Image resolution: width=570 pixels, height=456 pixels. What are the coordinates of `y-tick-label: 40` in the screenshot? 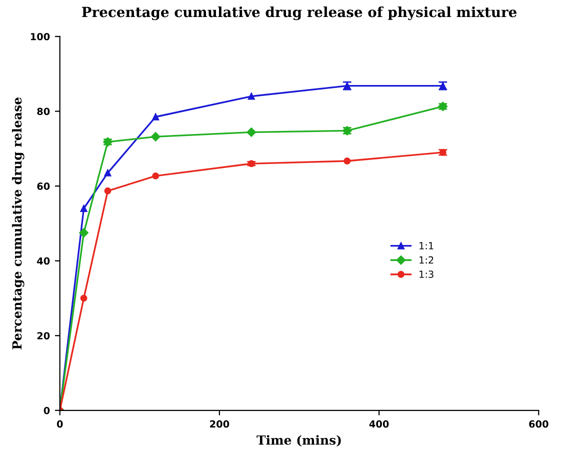 It's located at (43, 261).